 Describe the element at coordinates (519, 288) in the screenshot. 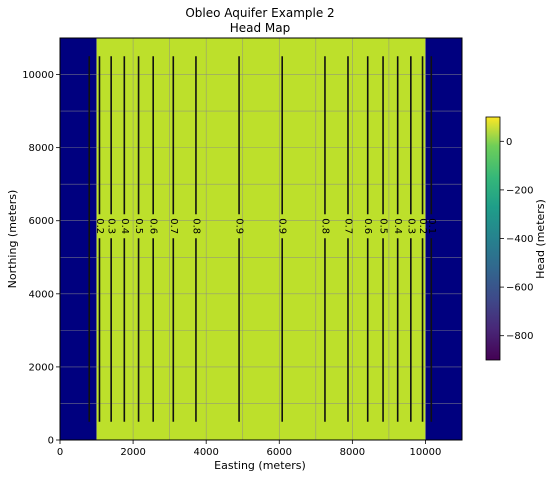

I see `colorbar-tick-label: −600` at that location.